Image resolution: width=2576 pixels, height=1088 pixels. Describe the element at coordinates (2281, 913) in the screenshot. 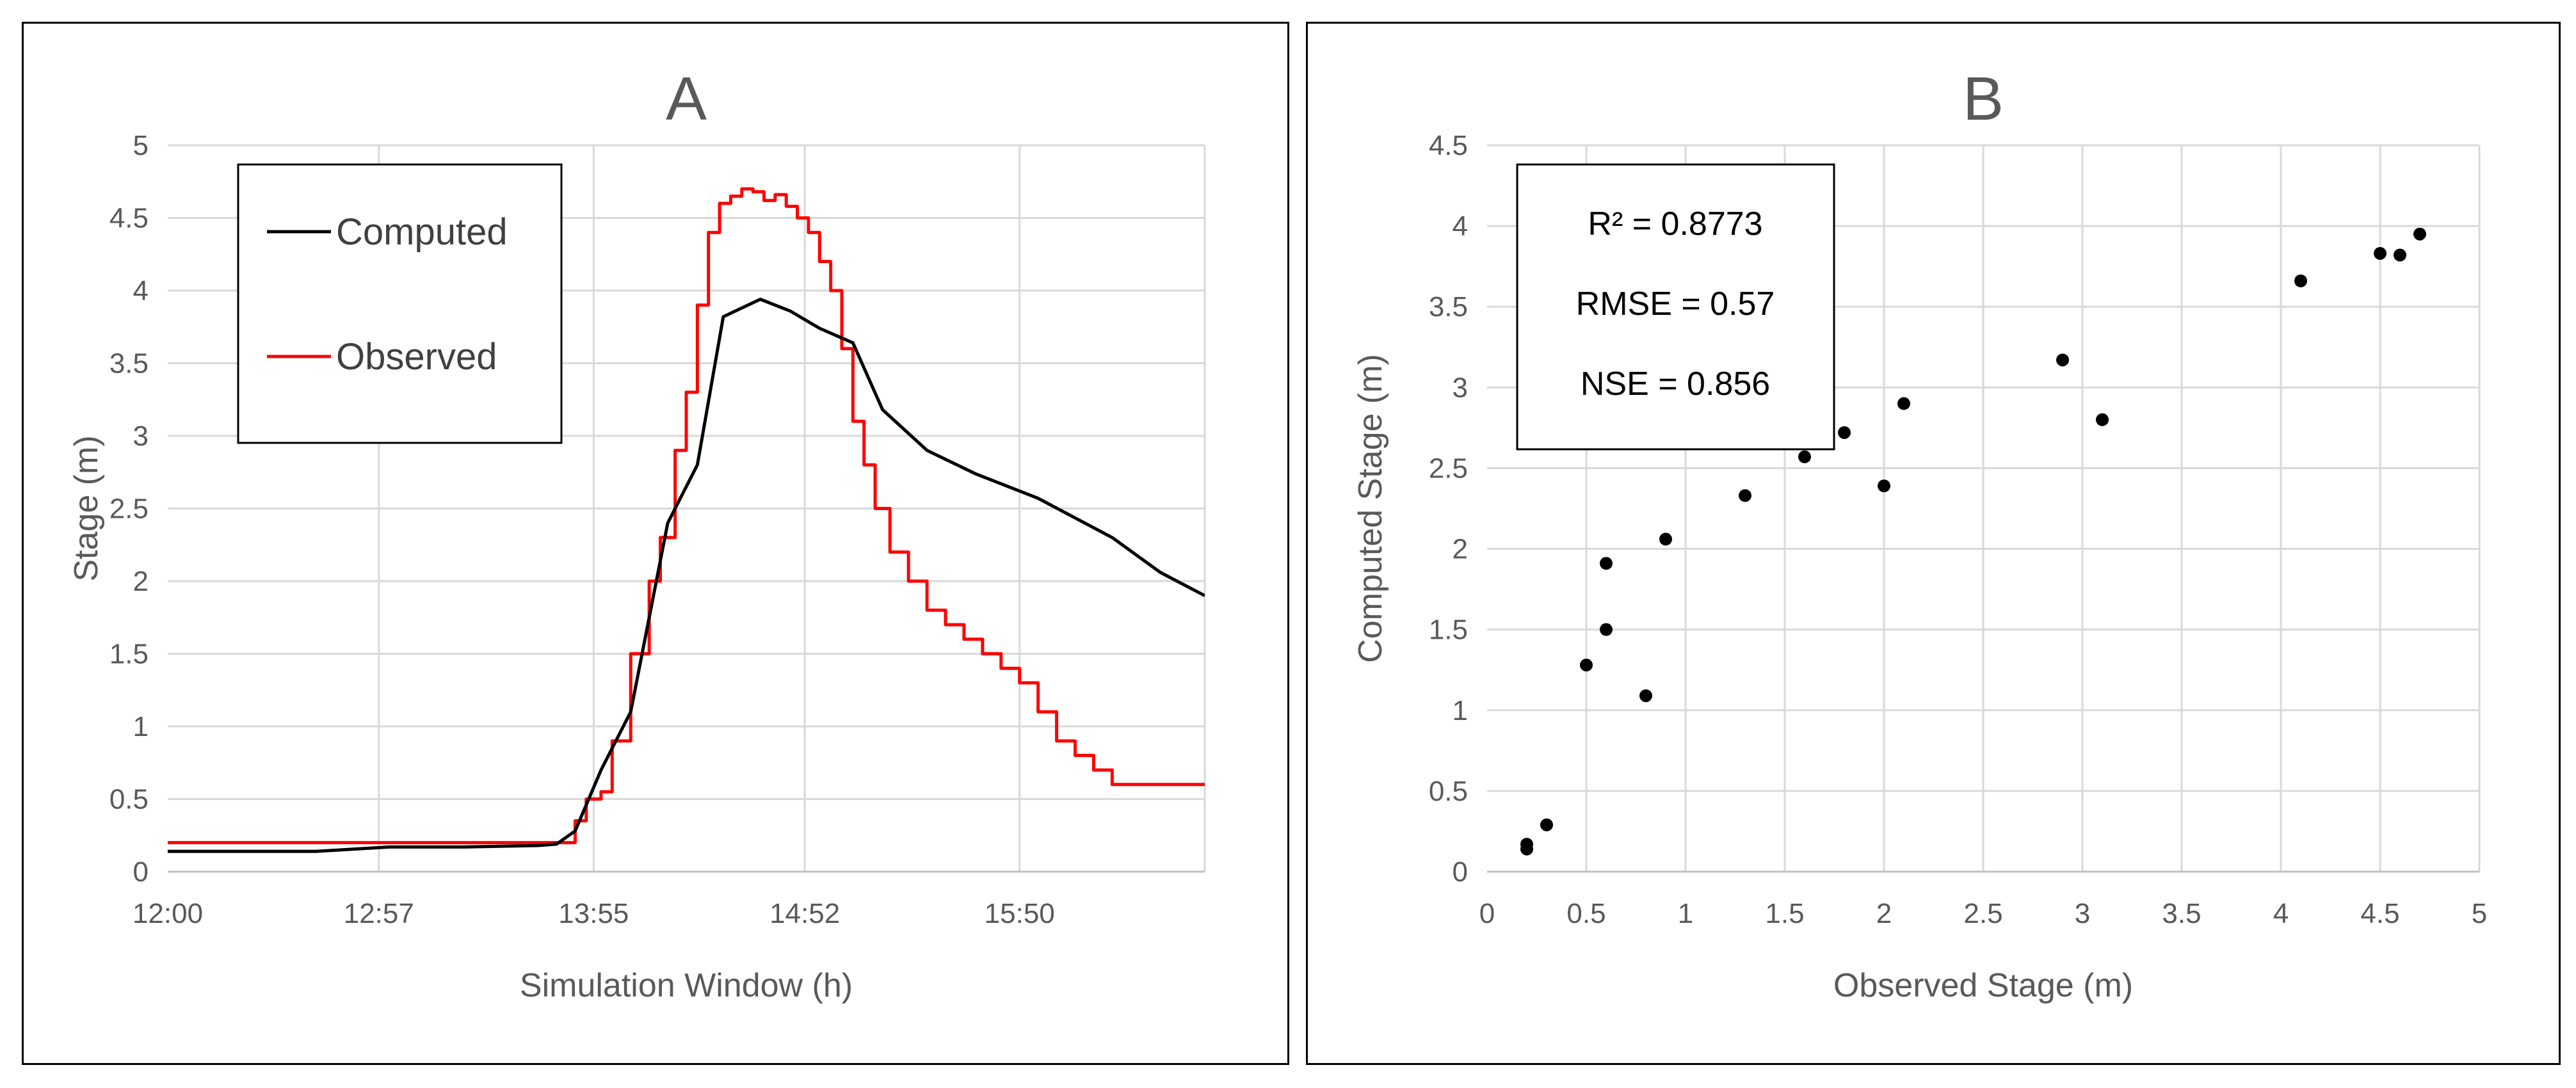

I see `x-tick-label: 4` at that location.